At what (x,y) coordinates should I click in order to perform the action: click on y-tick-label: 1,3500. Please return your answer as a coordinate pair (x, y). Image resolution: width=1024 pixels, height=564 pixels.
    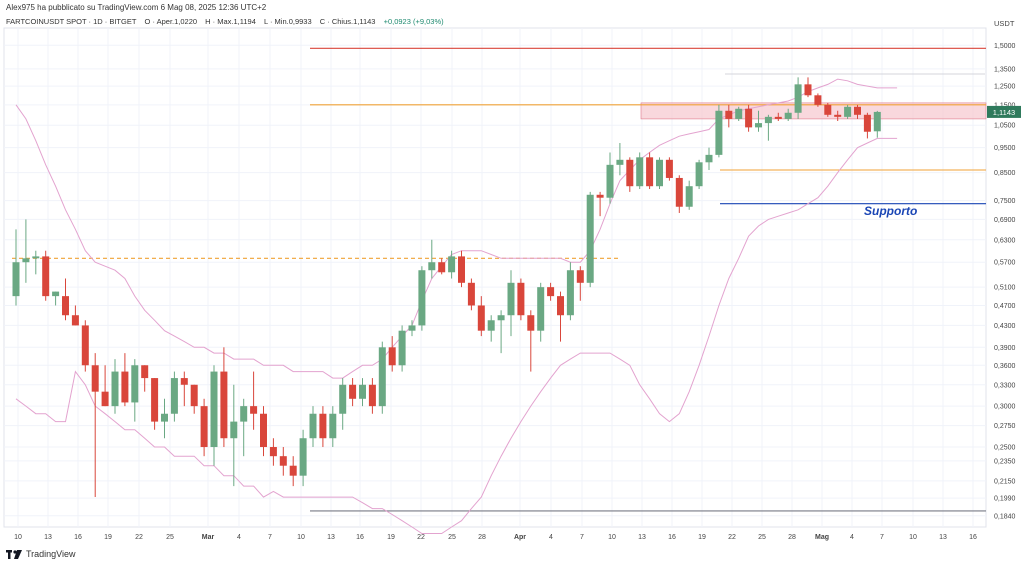
    Looking at the image, I should click on (1005, 69).